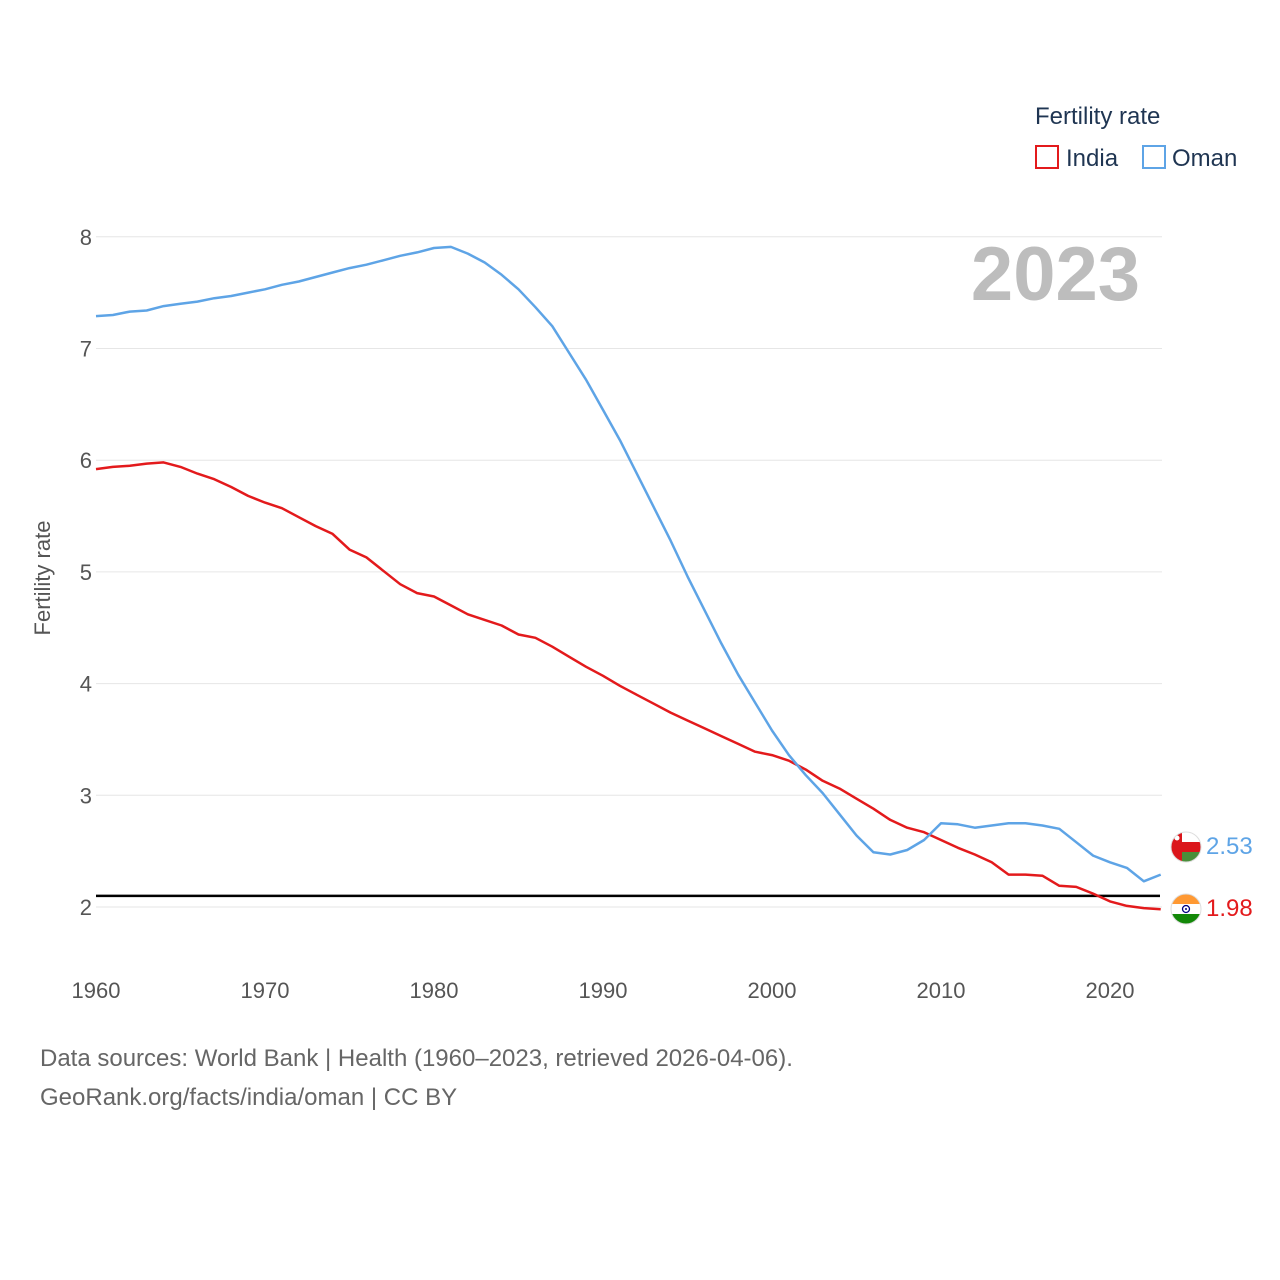  Describe the element at coordinates (1055, 274) in the screenshot. I see `year-badge: 2023` at that location.